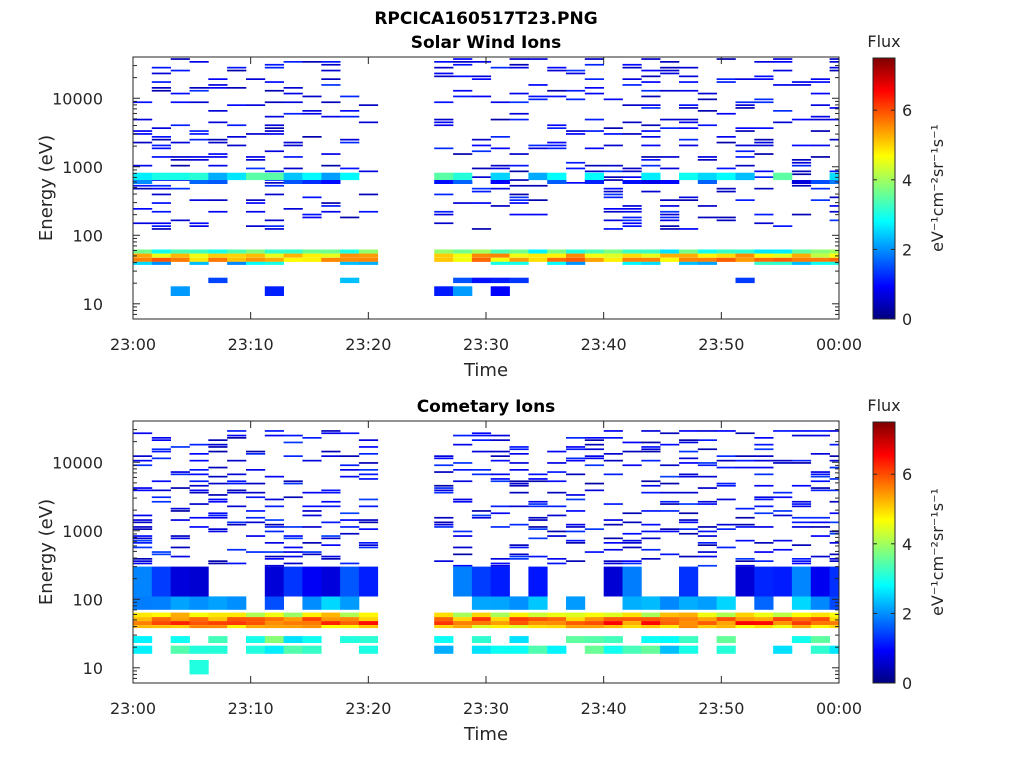 This screenshot has width=1024, height=772. I want to click on colorbar-tick-label: 2, so click(907, 249).